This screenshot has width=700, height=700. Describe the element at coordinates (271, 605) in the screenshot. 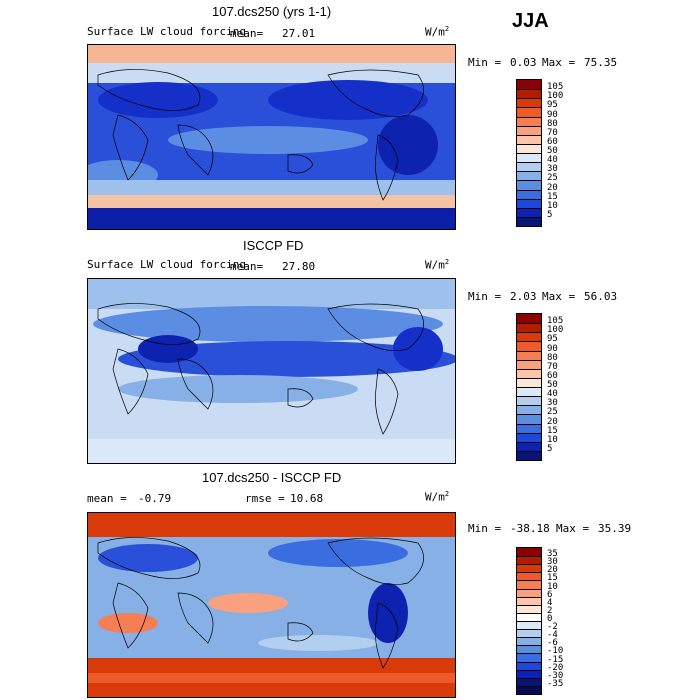

I see `panel3-map` at that location.